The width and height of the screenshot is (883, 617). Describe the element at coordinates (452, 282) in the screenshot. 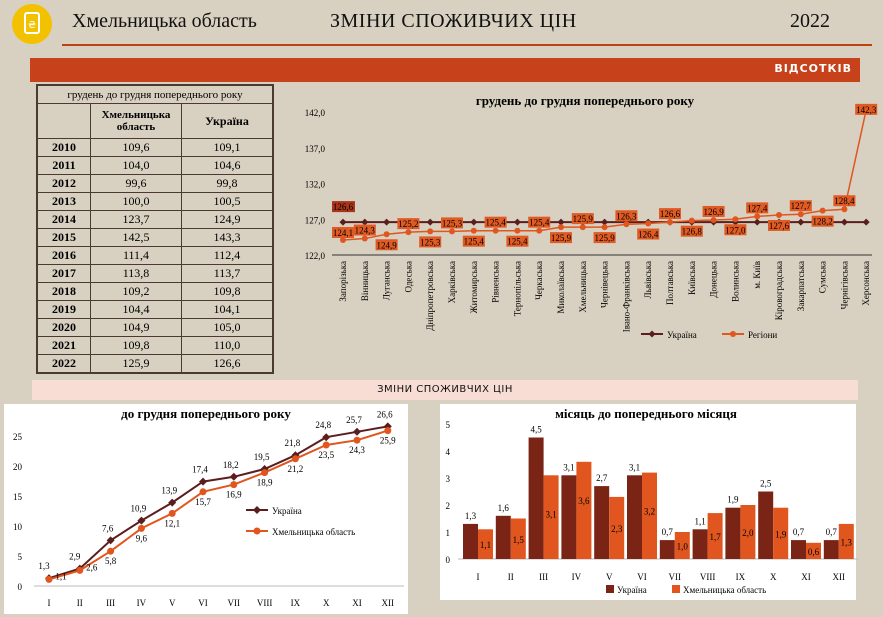

I see `x-tick-label: Харківська` at that location.